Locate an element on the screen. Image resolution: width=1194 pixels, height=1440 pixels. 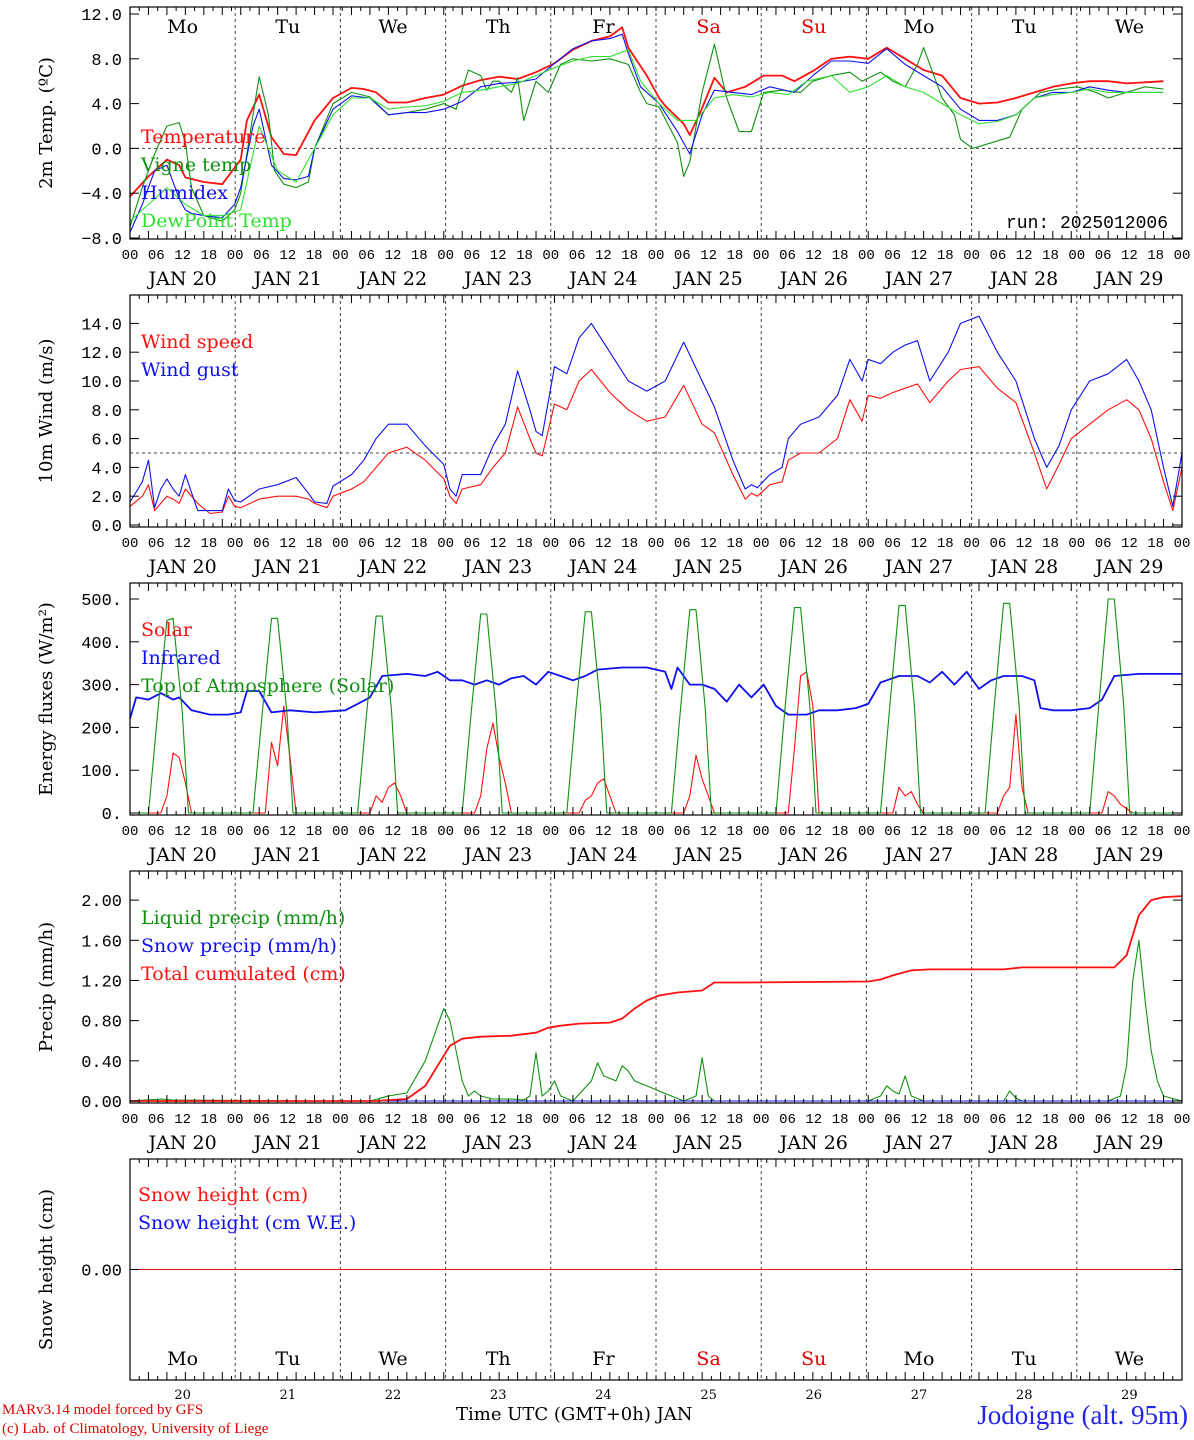
y-tick-label: 1.60 is located at coordinates (101, 942).